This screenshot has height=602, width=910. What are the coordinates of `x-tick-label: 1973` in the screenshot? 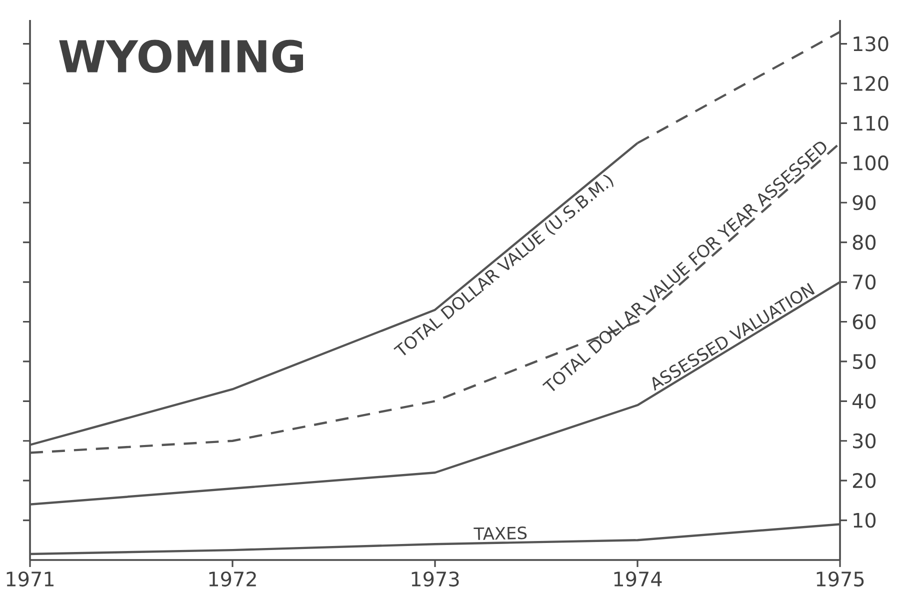 It's located at (435, 579).